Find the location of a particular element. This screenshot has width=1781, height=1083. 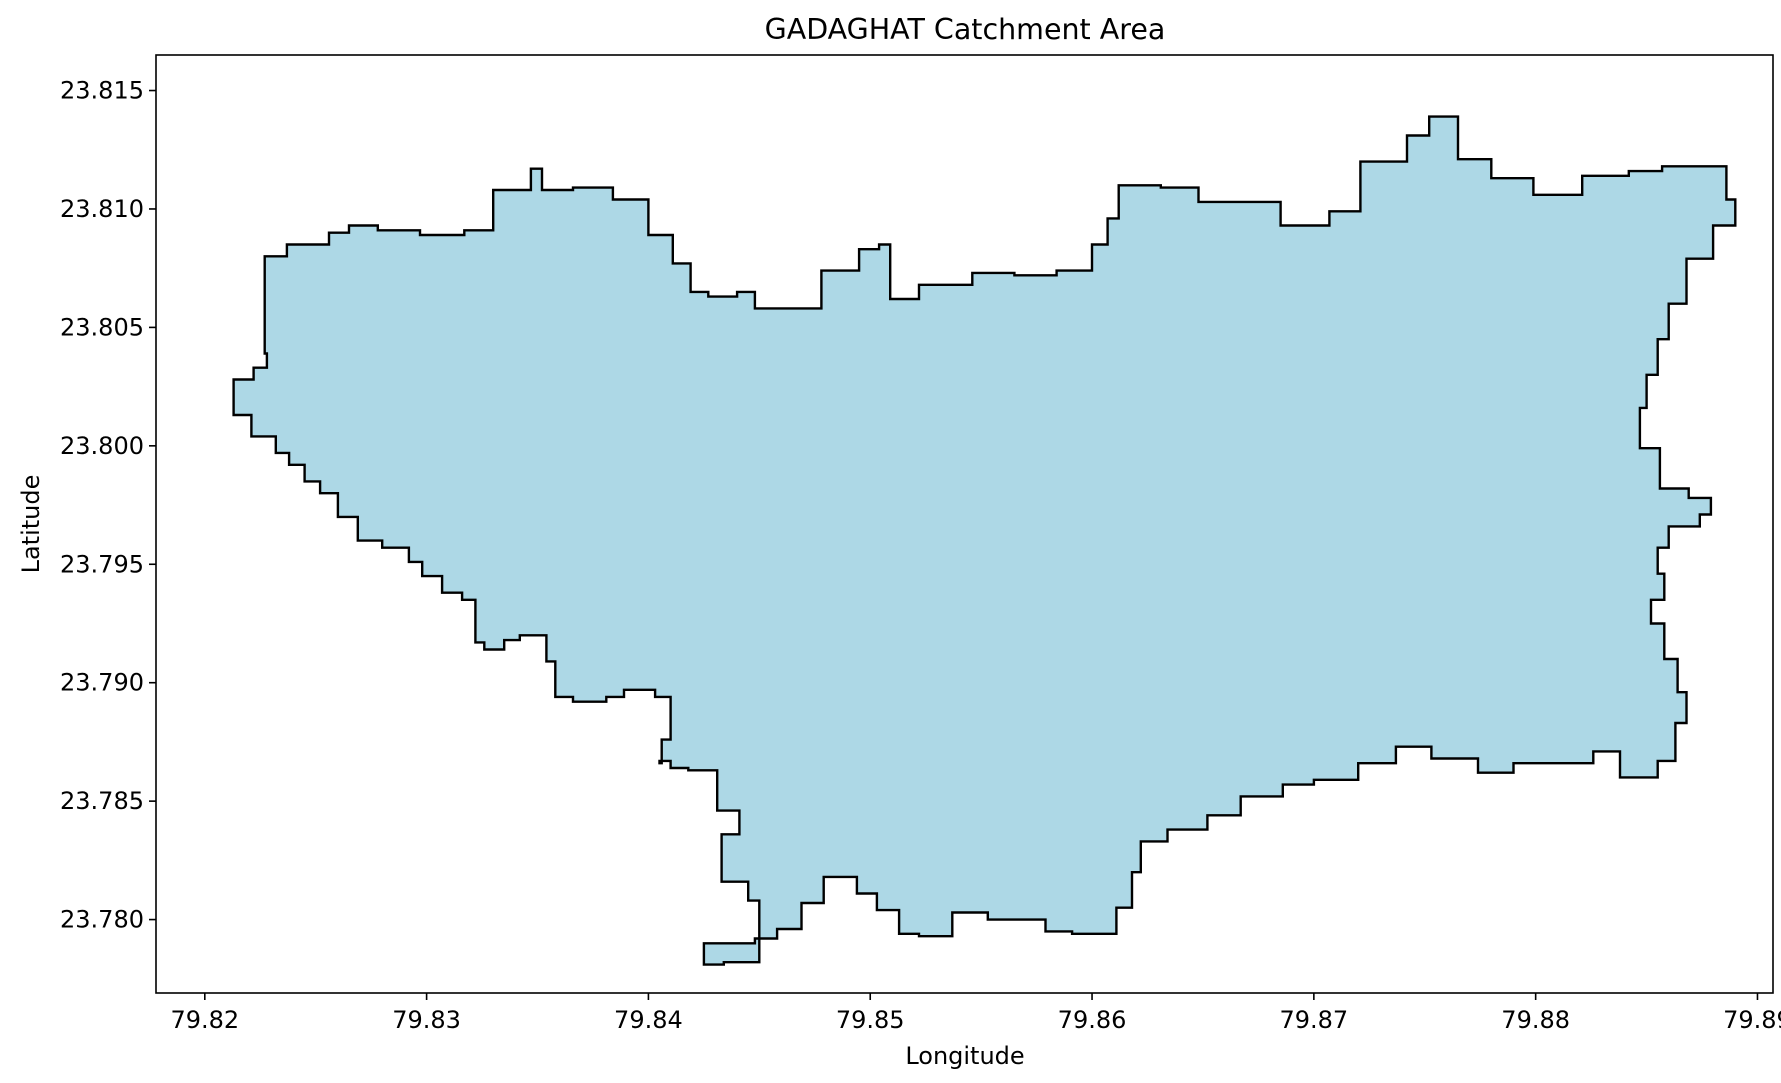

y-tick-label: 23.785 is located at coordinates (102, 801).